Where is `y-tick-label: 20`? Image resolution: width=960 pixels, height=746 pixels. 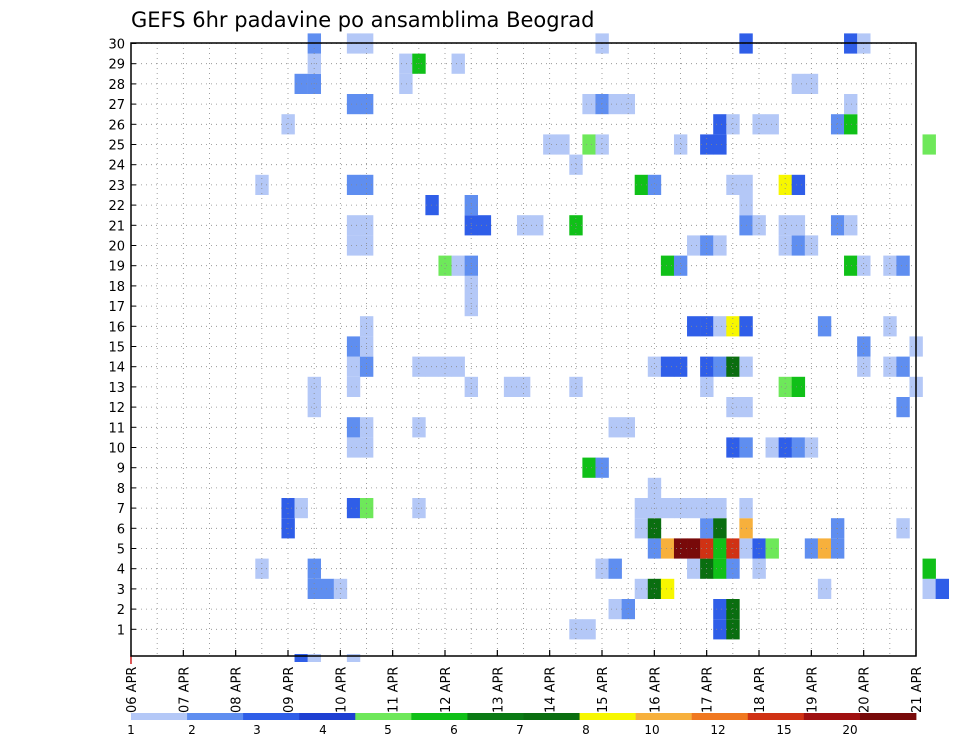
y-tick-label: 20 is located at coordinates (116, 247).